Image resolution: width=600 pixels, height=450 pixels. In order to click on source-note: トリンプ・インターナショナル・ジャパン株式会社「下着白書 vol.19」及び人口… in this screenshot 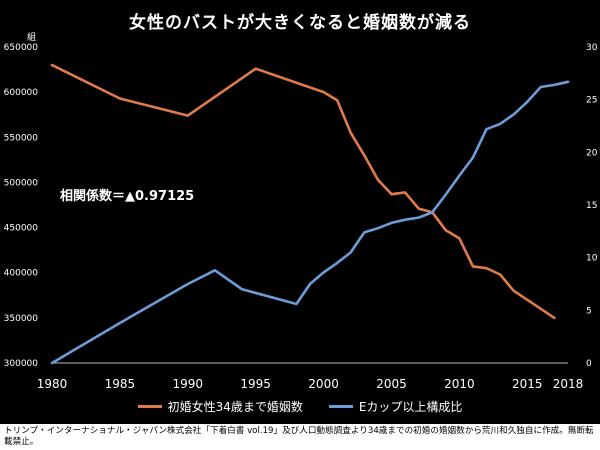, I will do `click(299, 436)`.